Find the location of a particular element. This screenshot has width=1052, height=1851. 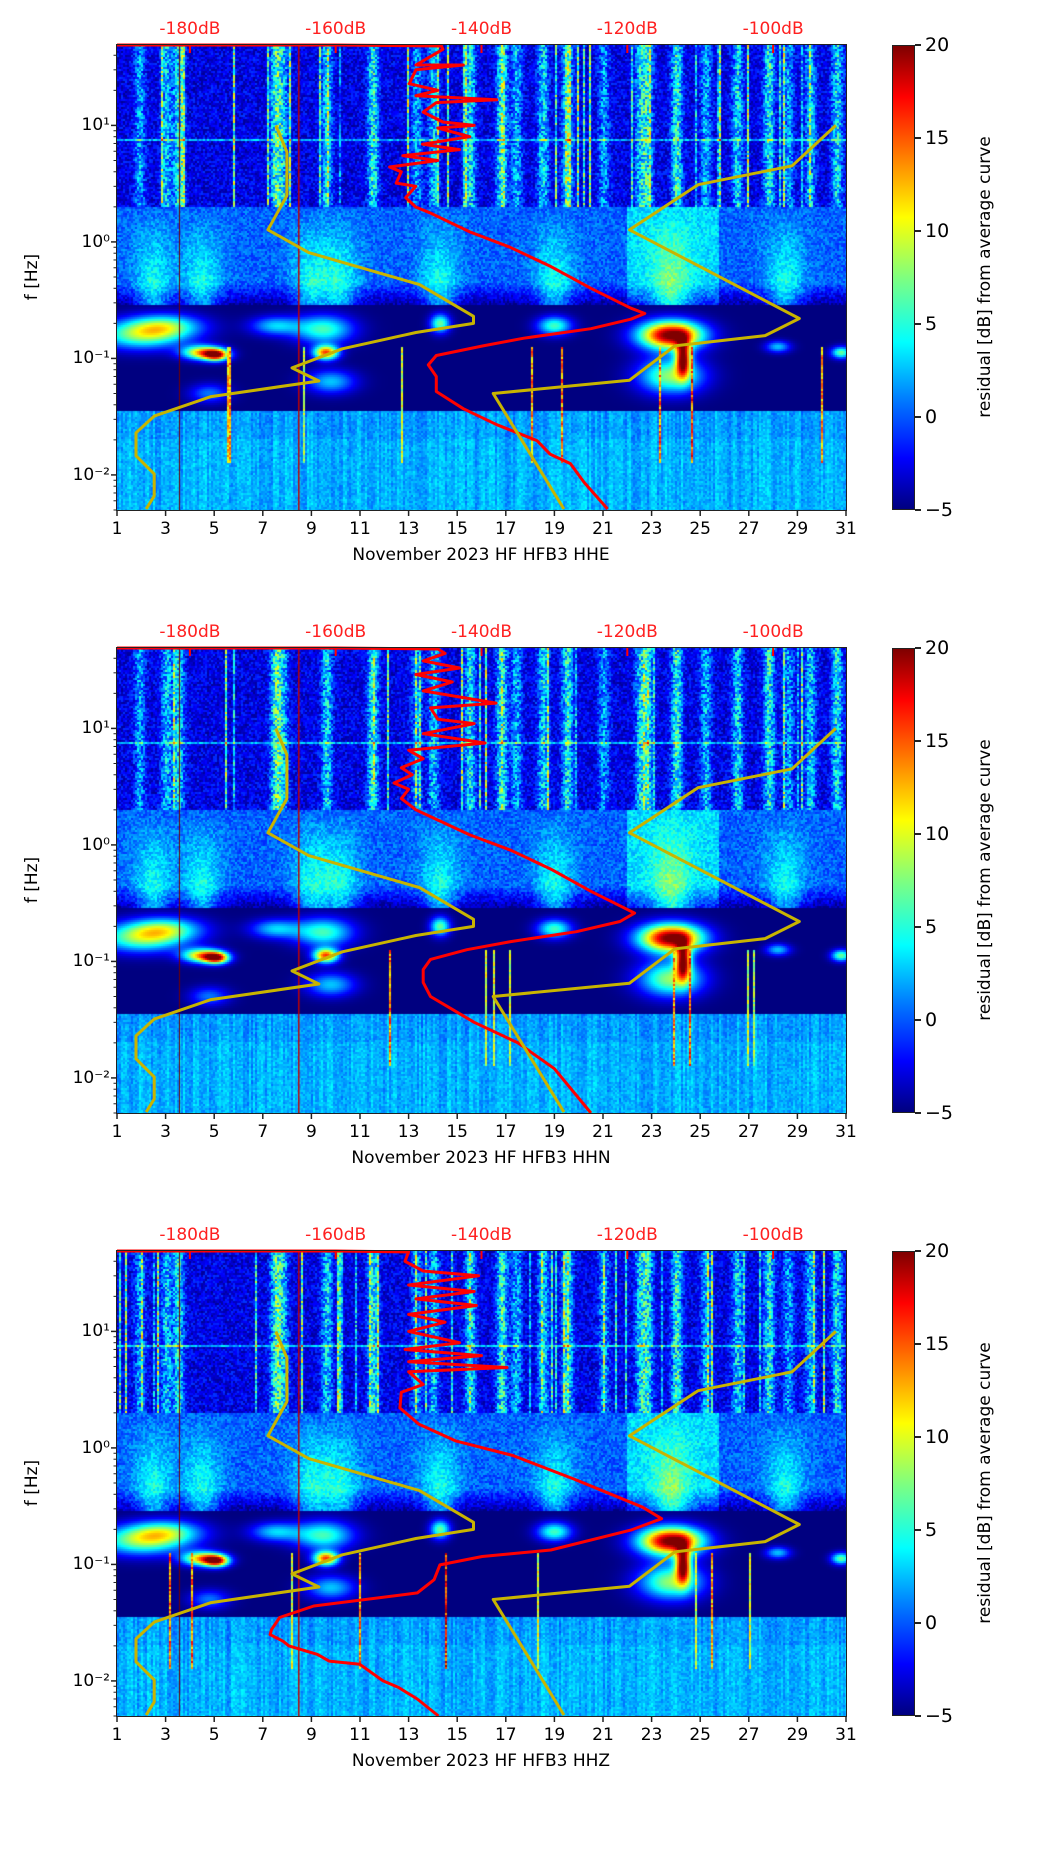

x-tick-label: 15 is located at coordinates (457, 1132).